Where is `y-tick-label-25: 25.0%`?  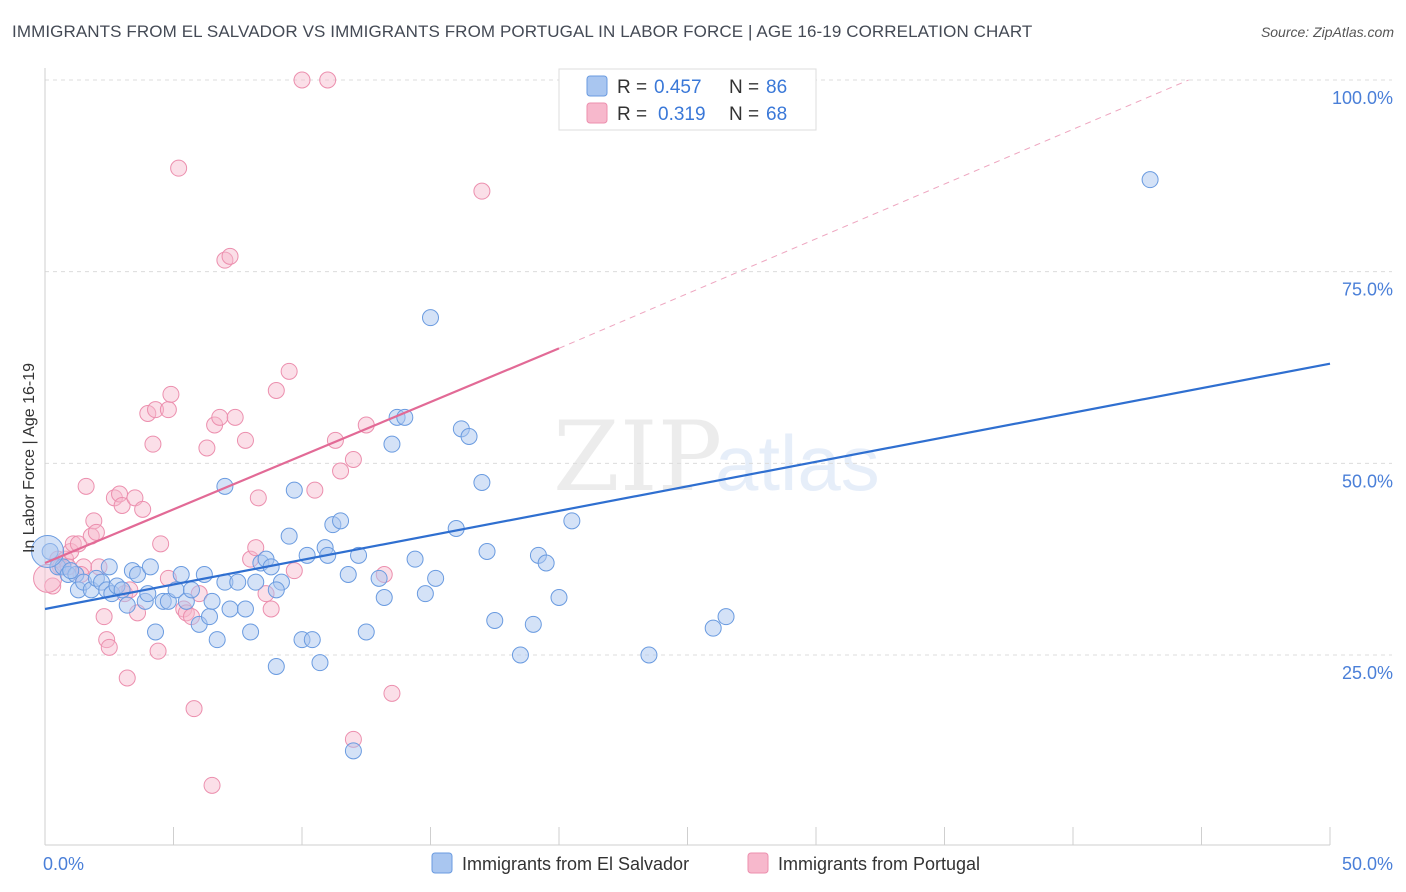
y-tick-label-25: 25.0% is located at coordinates (1367, 673).